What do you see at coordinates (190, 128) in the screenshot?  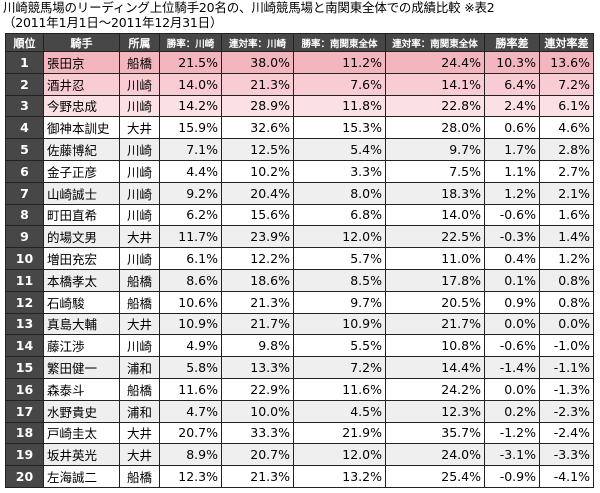 I see `win-kawasaki-cell: 15.9%` at bounding box center [190, 128].